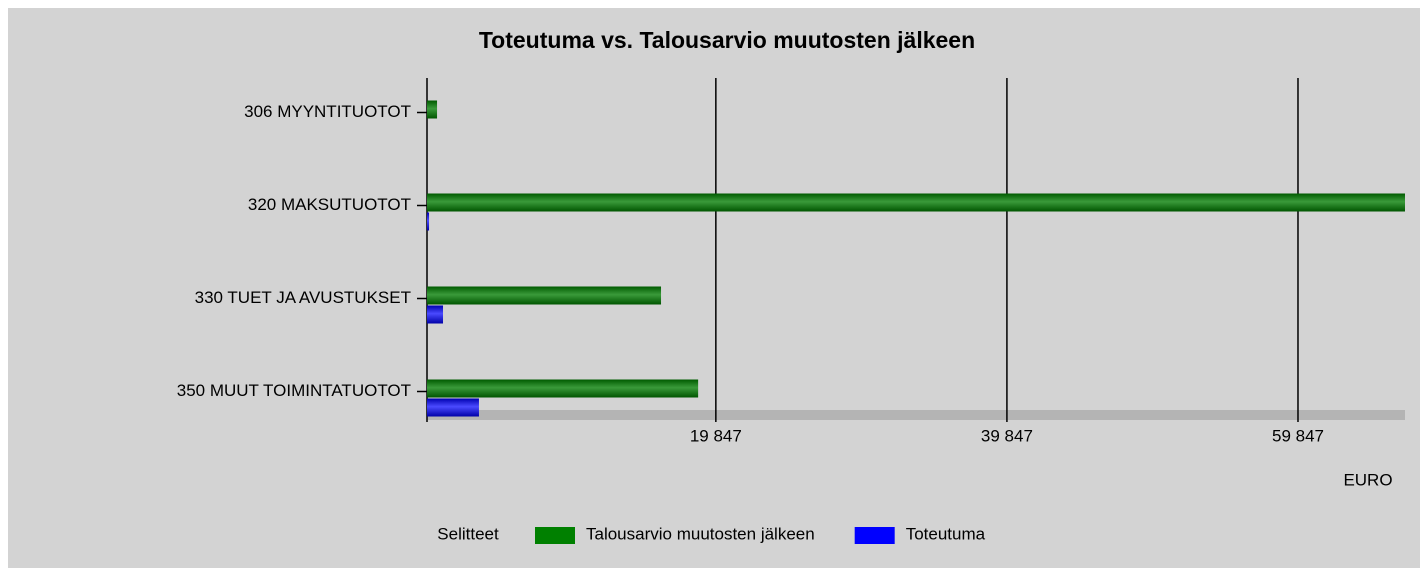 This screenshot has width=1425, height=569. What do you see at coordinates (1367, 479) in the screenshot?
I see `x-axis-label: EURO` at bounding box center [1367, 479].